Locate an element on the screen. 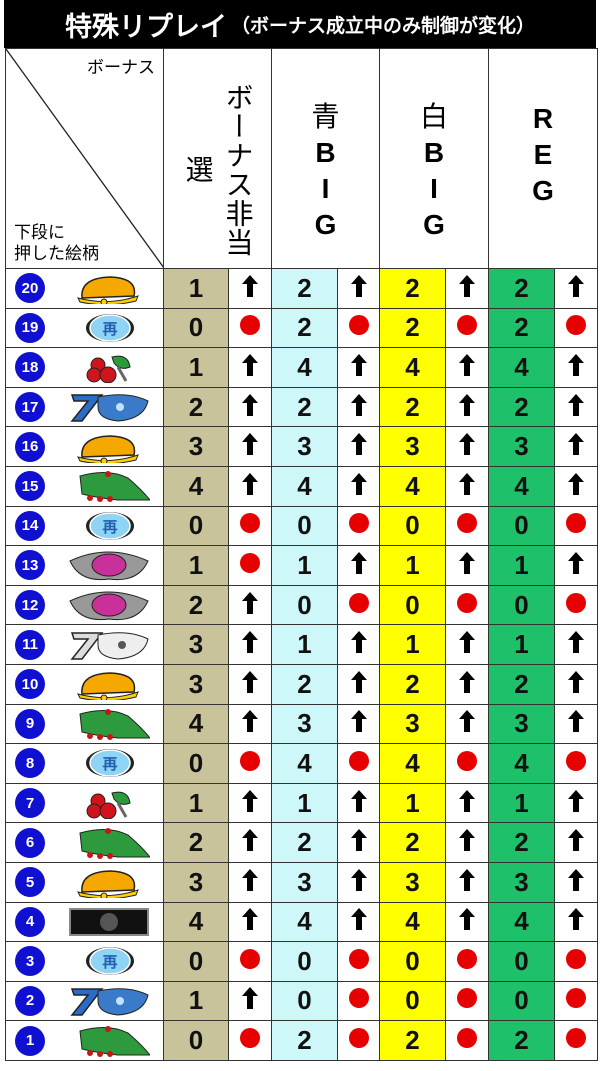 Image resolution: width=600 pixels, height=1071 pixels. table-row: 16 3 3 3 3 is located at coordinates (301, 446).